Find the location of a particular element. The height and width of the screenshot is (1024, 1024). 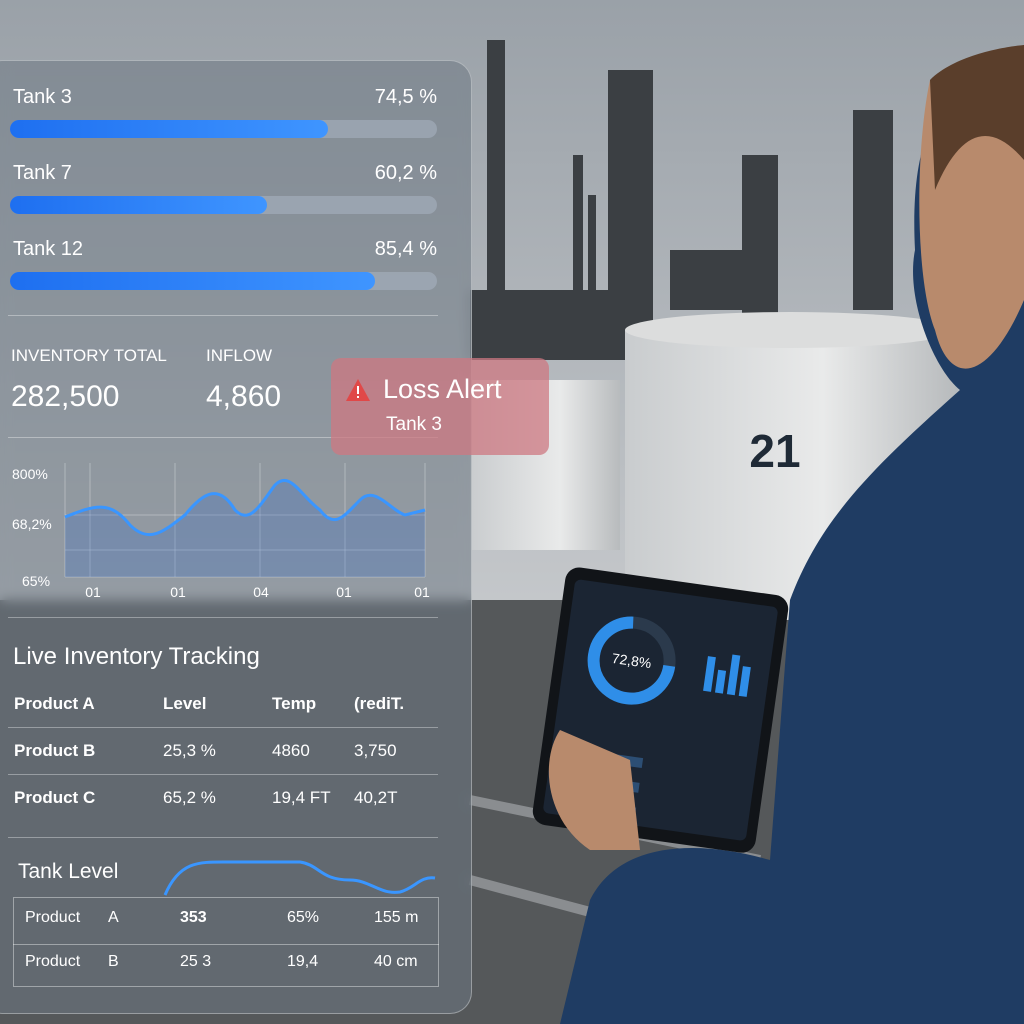

table-cell: 40 cm is located at coordinates (396, 961).